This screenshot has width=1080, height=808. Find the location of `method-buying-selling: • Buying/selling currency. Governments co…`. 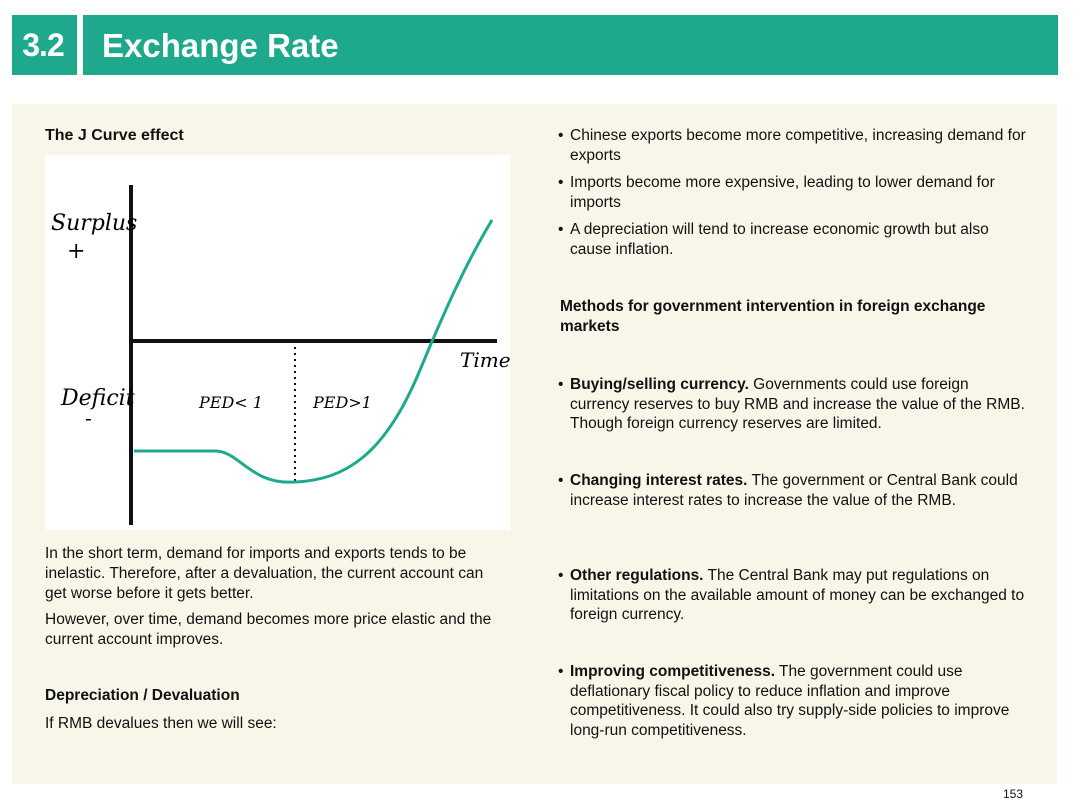

method-buying-selling: • Buying/selling currency. Governments co… is located at coordinates (794, 404).